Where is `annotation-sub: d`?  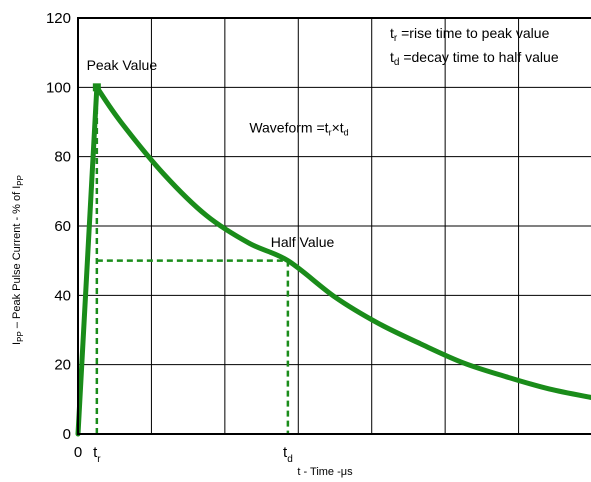
annotation-sub: d is located at coordinates (346, 132).